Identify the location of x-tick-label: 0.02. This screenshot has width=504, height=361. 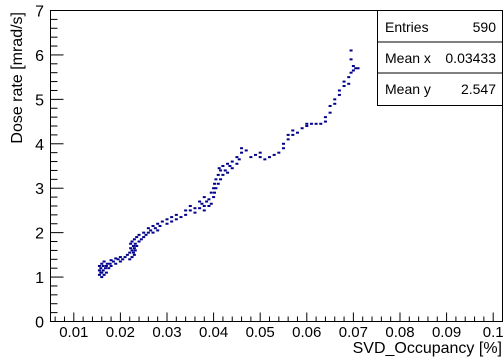
(120, 332).